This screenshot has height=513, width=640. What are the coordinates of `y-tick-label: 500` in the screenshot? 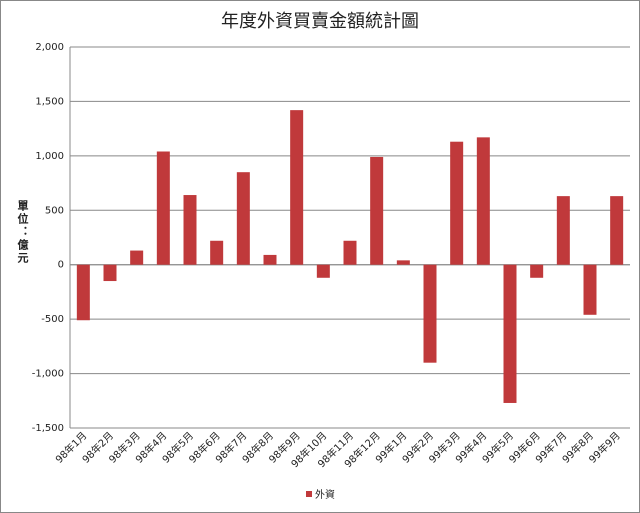 It's located at (54, 210).